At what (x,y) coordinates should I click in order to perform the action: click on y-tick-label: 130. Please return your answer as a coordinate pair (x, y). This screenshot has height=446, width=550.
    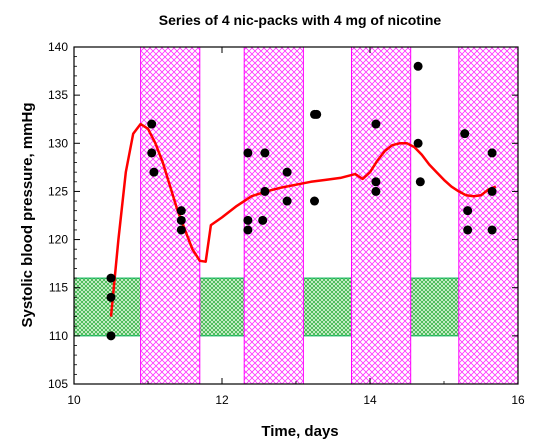
    Looking at the image, I should click on (58, 143).